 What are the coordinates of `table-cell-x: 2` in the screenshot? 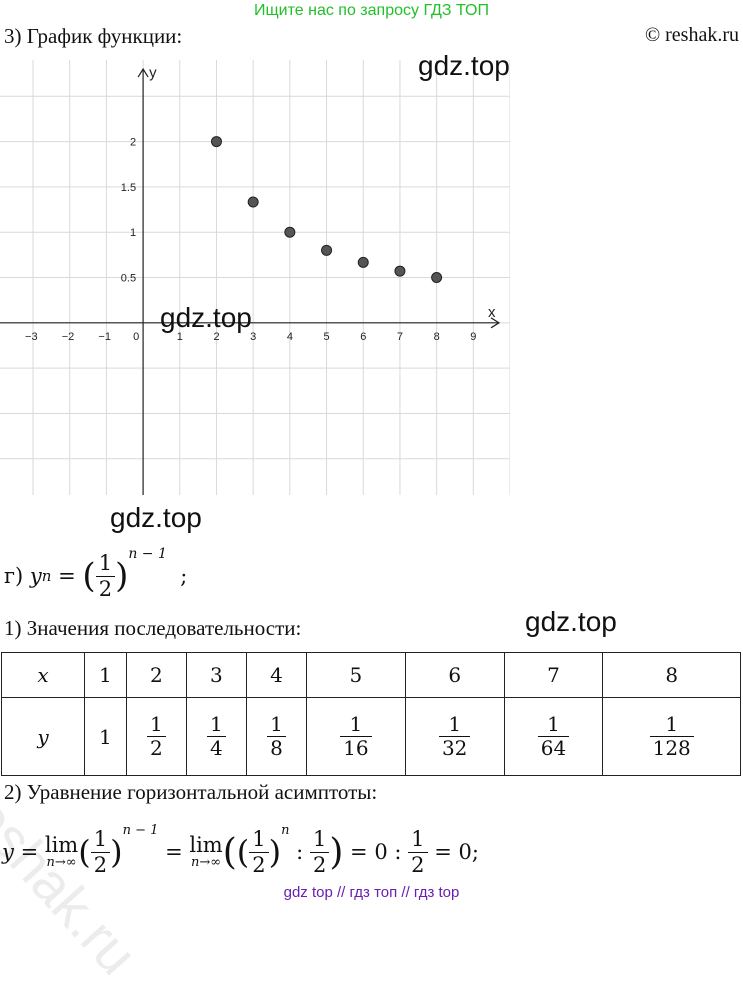 It's located at (156, 675).